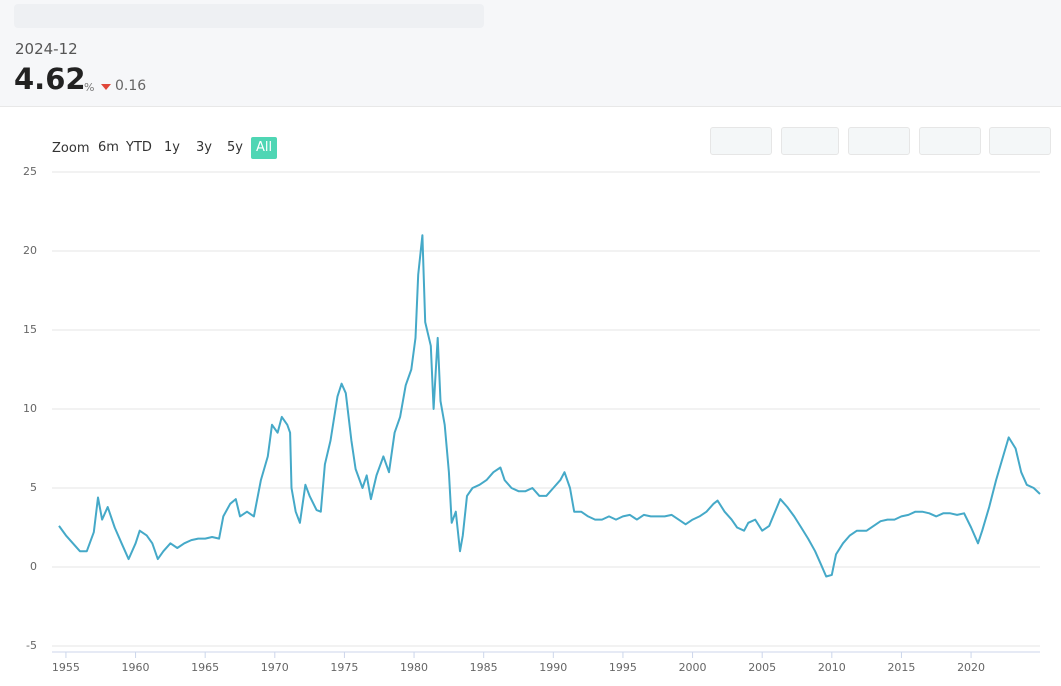  Describe the element at coordinates (66, 667) in the screenshot. I see `x-tick-label: 1955` at that location.